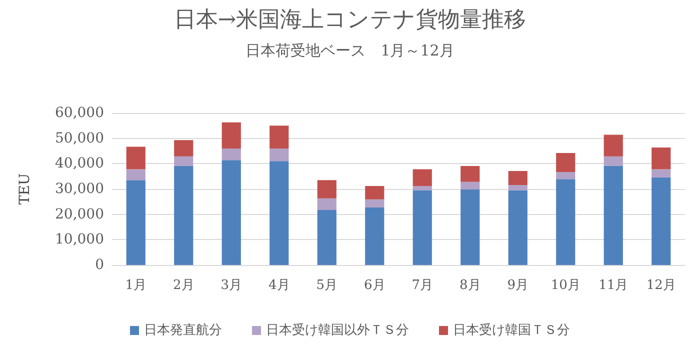 This screenshot has width=700, height=346. Describe the element at coordinates (79, 138) in the screenshot. I see `y-tick-label: 50,000` at that location.